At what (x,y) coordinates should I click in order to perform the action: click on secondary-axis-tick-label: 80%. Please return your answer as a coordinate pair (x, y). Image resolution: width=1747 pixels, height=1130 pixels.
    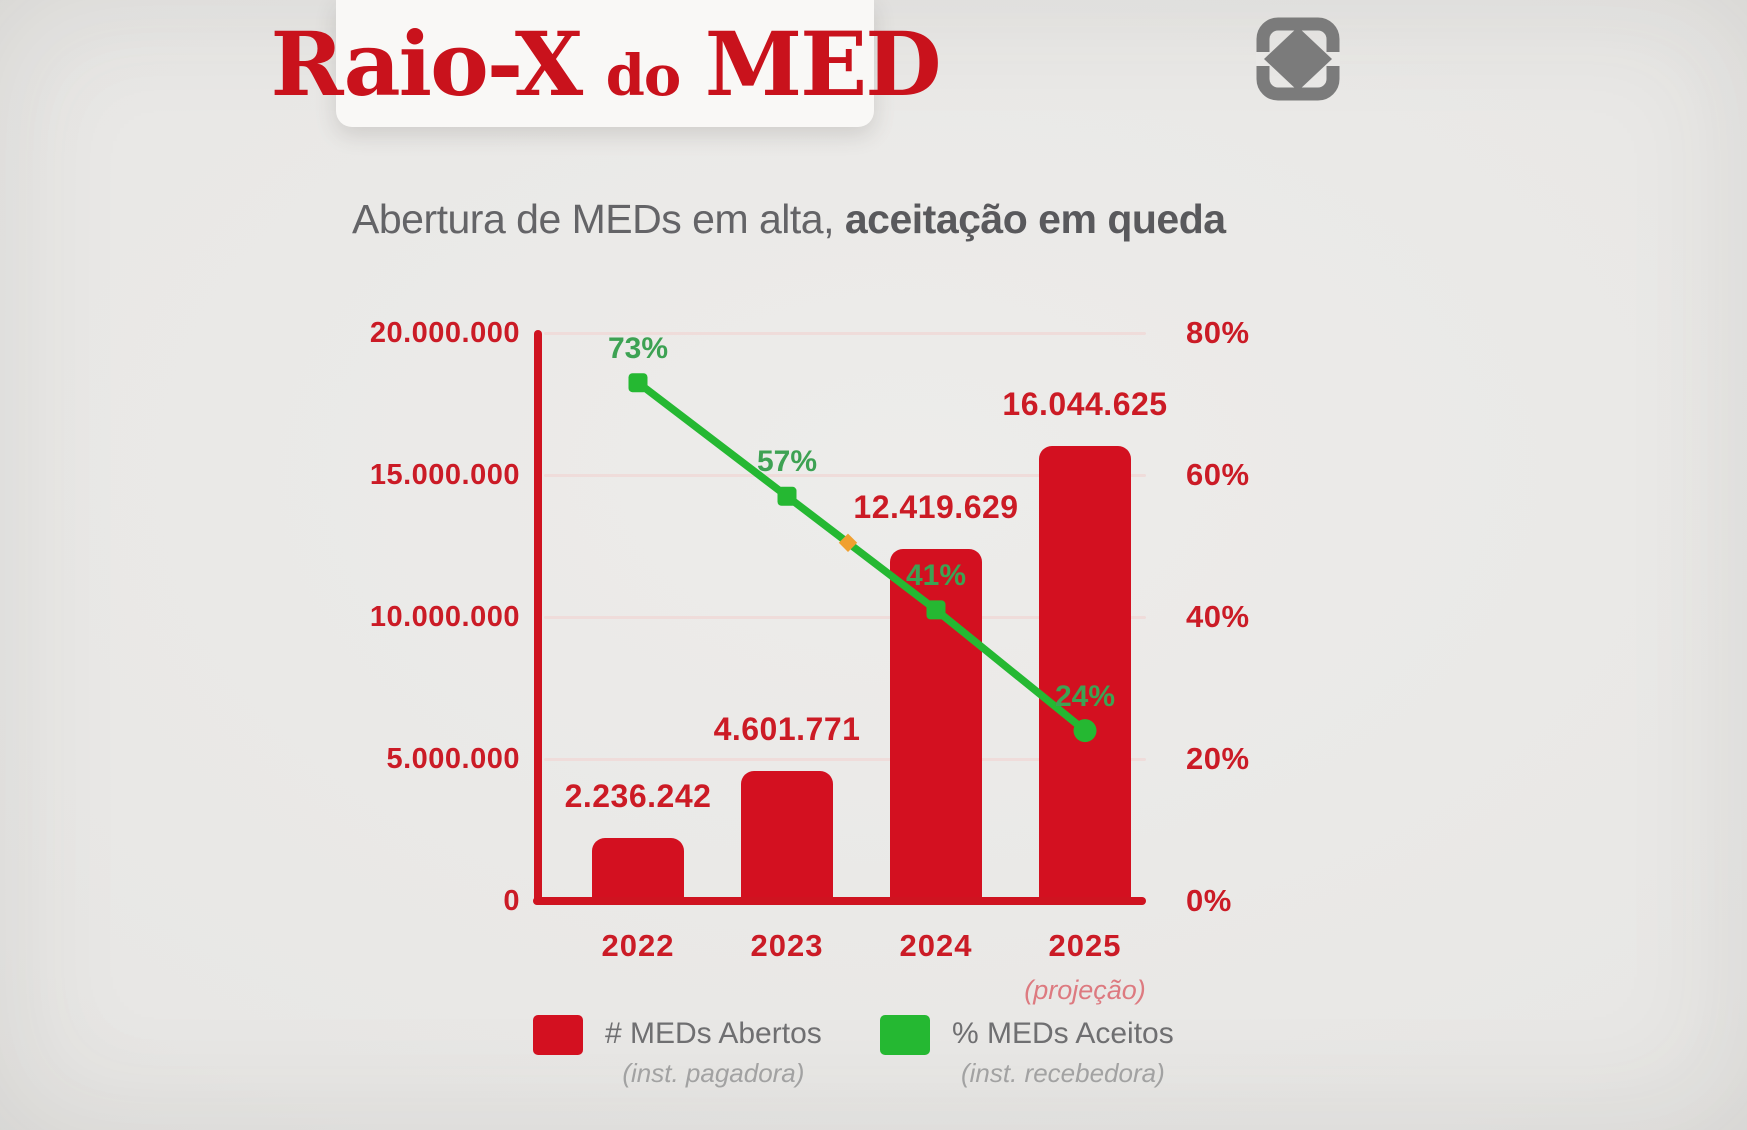
    Looking at the image, I should click on (1218, 332).